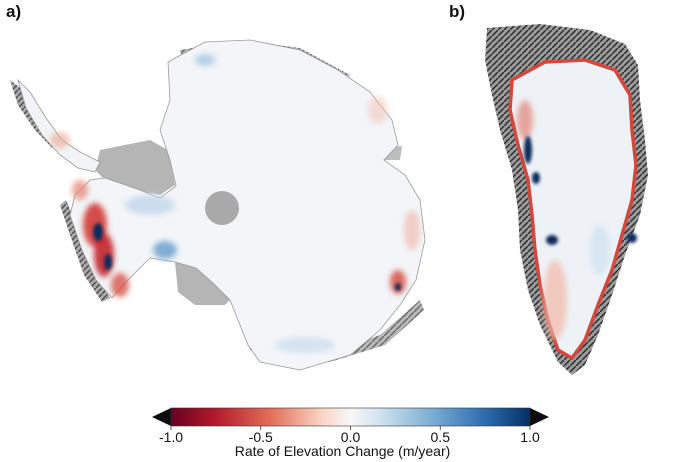  What do you see at coordinates (457, 11) in the screenshot?
I see `panel-label-b: b)` at bounding box center [457, 11].